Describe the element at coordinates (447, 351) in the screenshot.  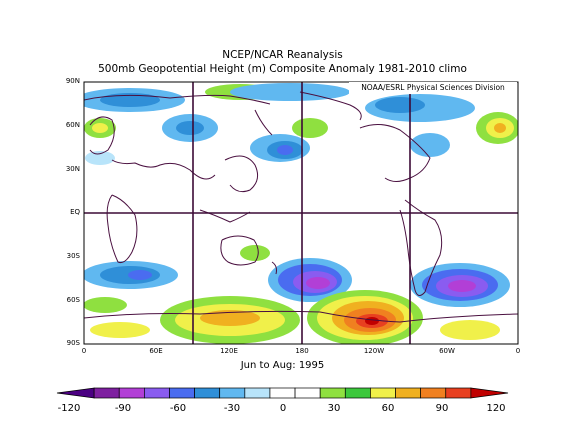
I see `lon-label: 60W` at that location.